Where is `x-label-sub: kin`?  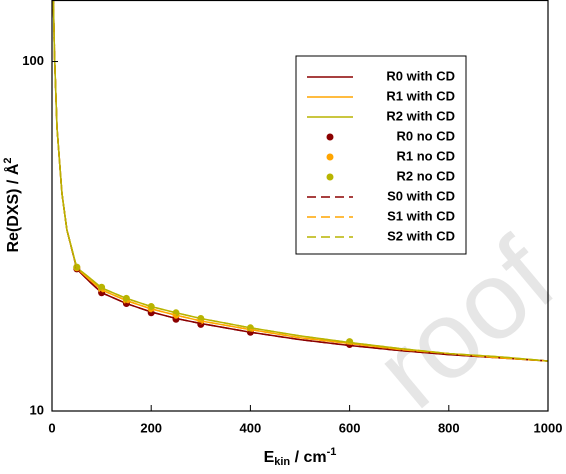
x-label-sub: kin is located at coordinates (282, 462).